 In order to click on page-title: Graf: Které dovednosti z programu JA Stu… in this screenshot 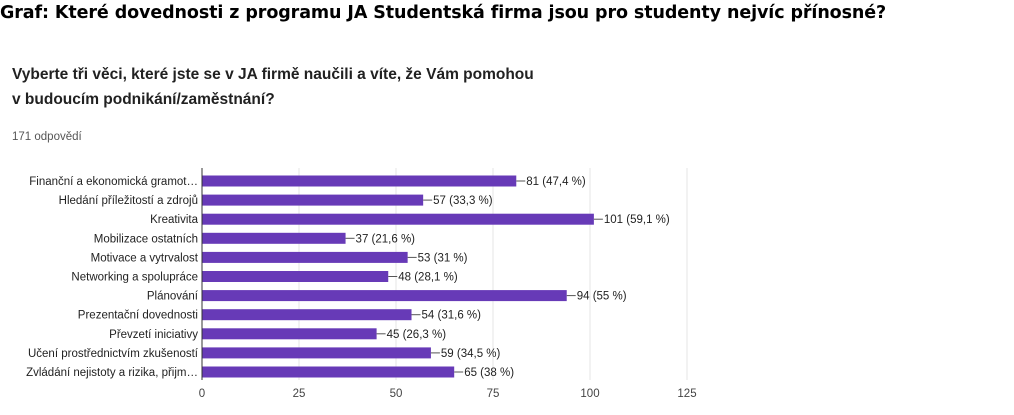, I will do `click(443, 13)`.